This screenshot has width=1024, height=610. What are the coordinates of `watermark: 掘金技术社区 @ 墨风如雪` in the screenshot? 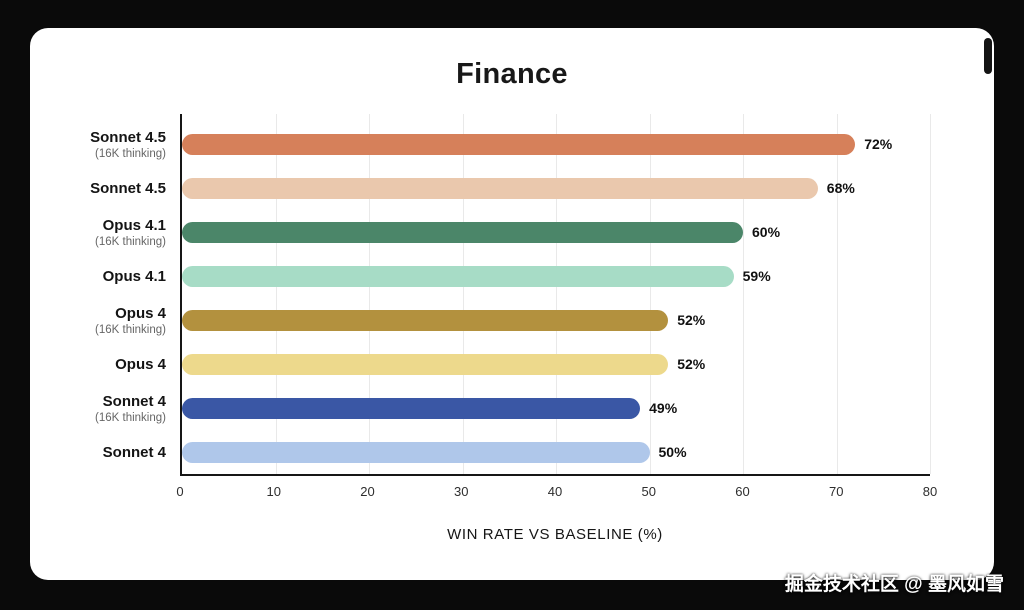 It's located at (894, 584).